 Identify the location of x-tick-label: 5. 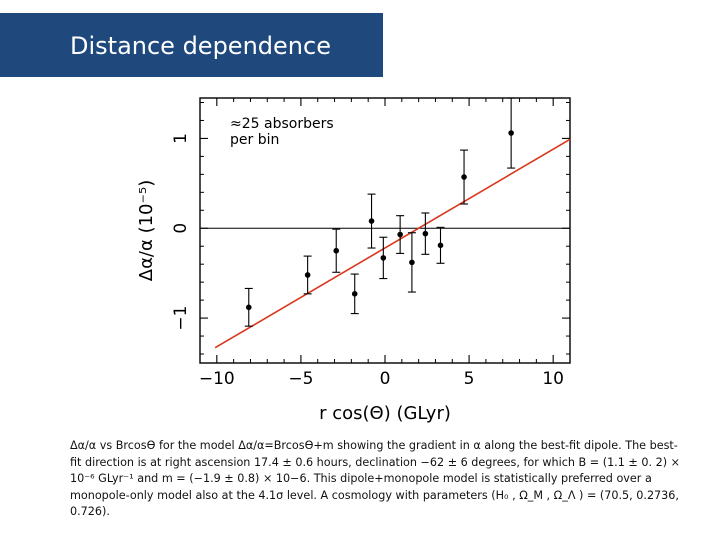
(469, 379).